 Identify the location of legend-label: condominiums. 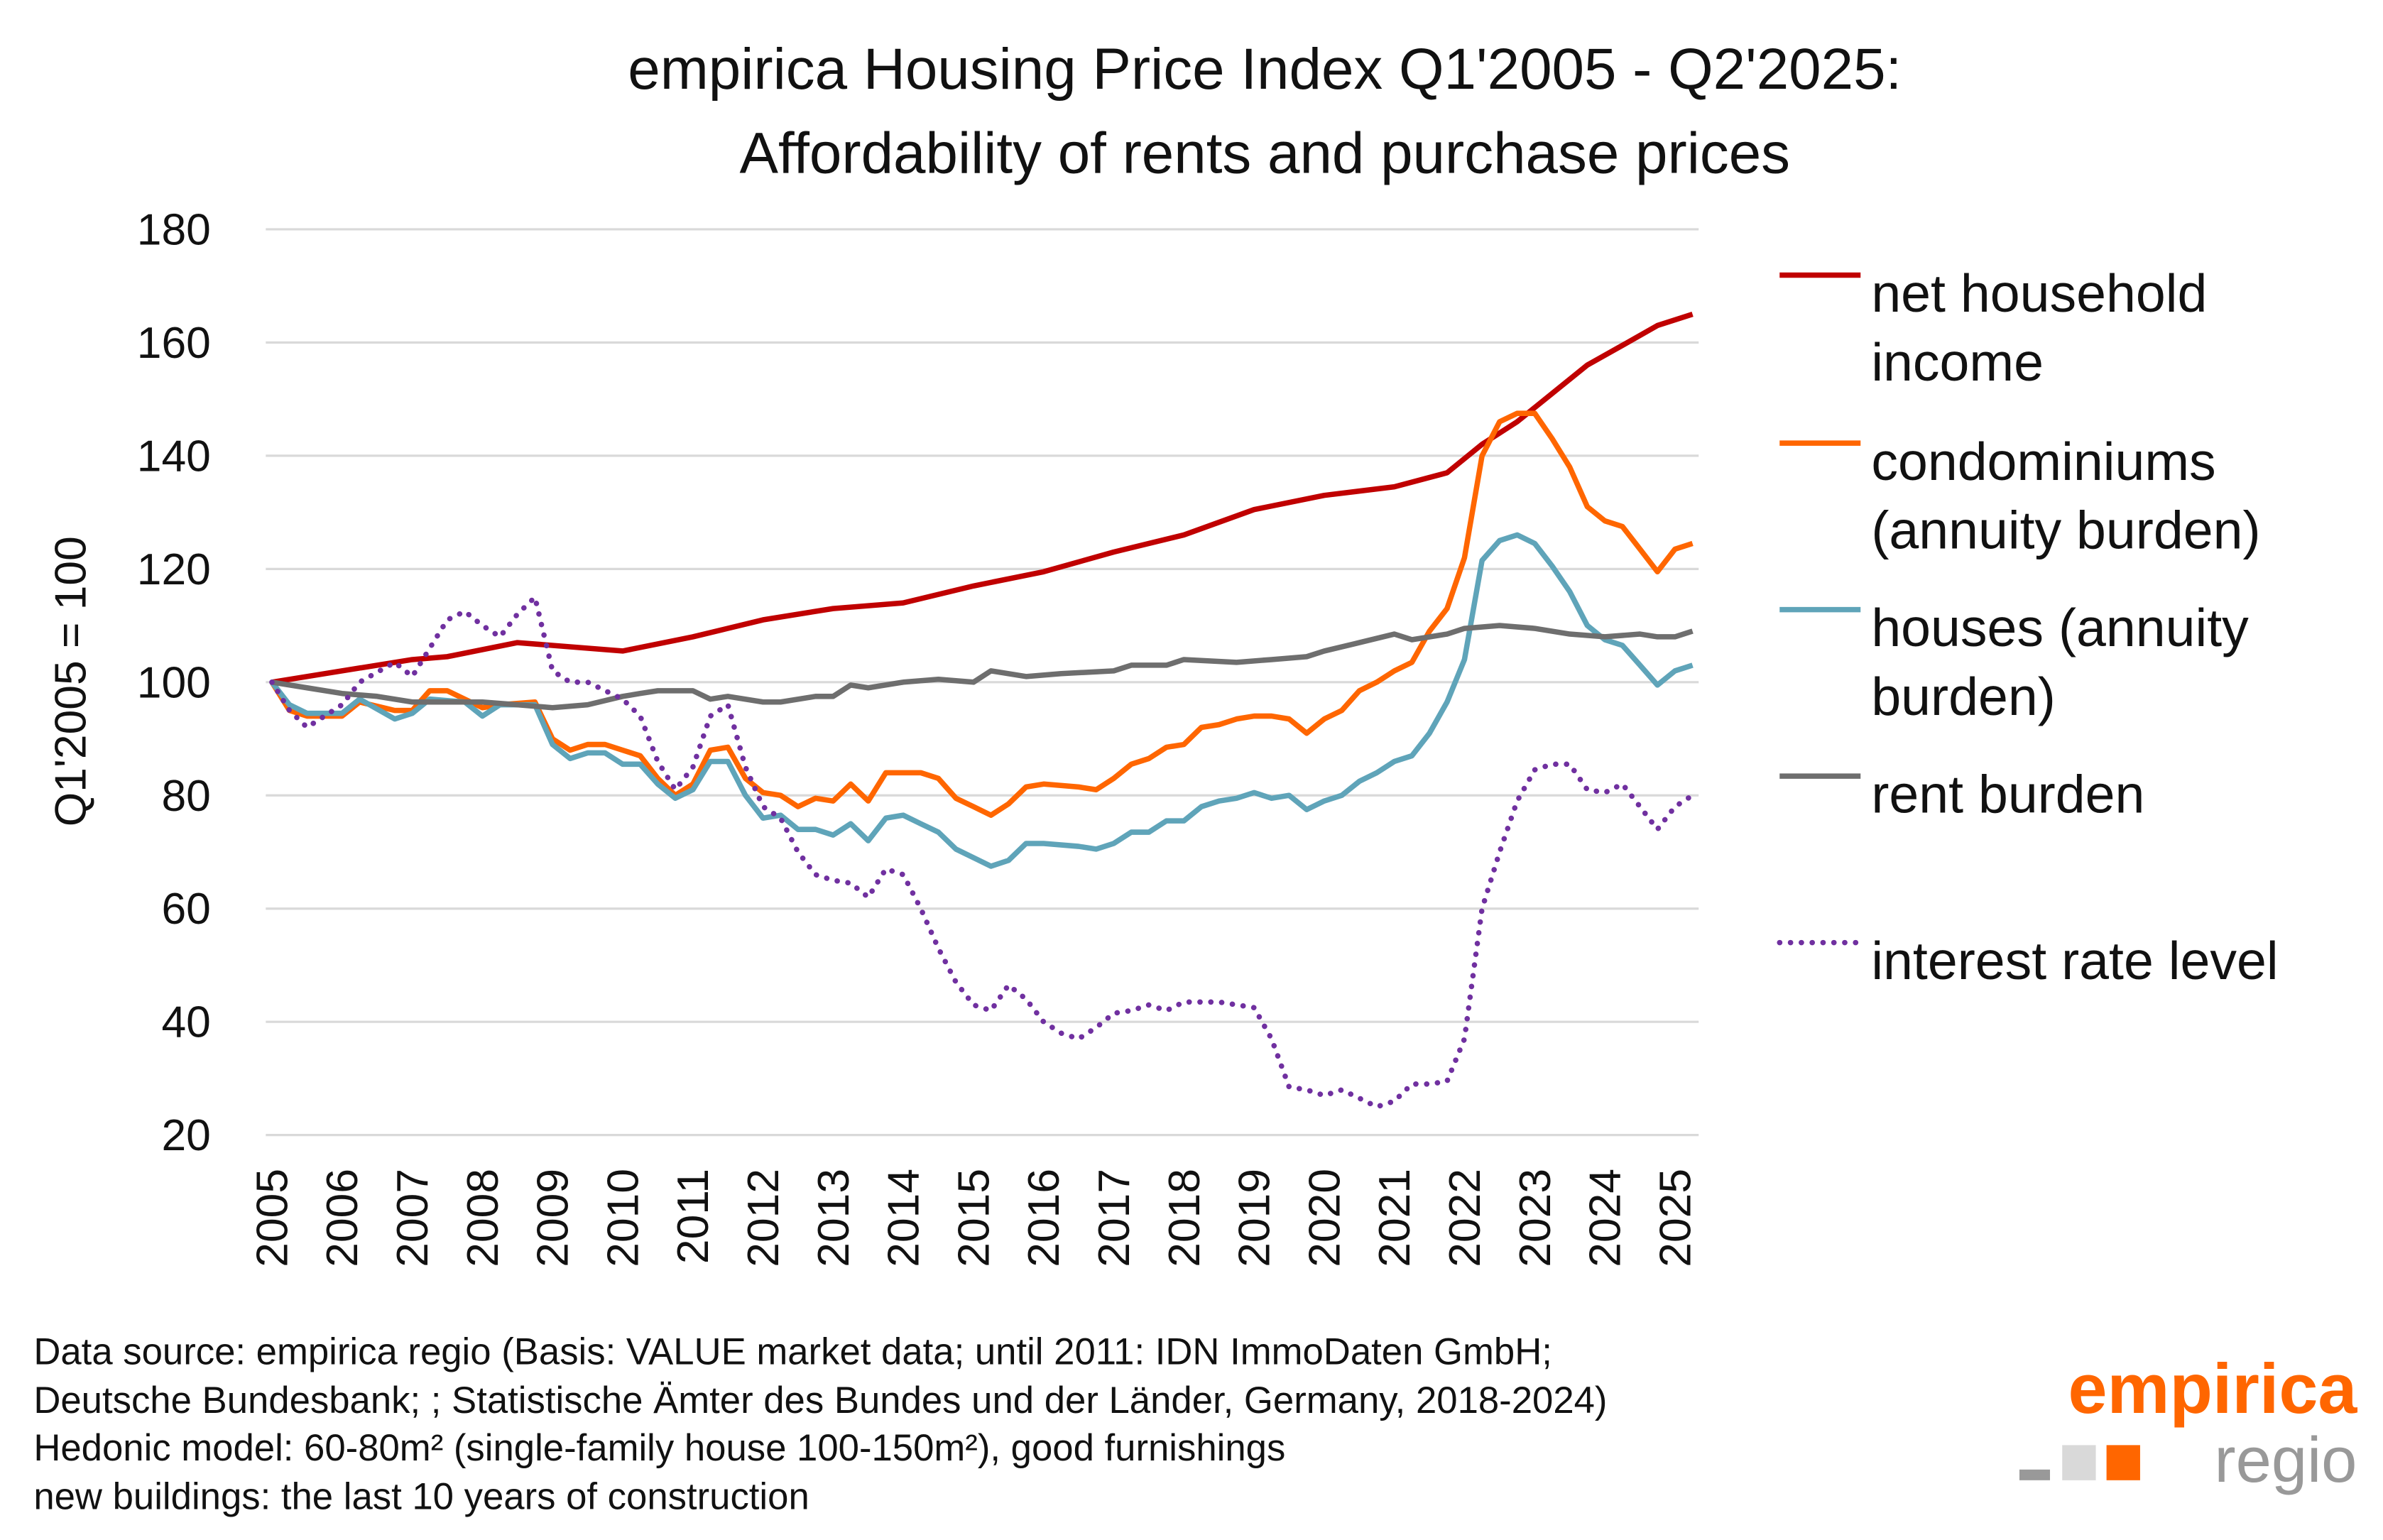
(2043, 462).